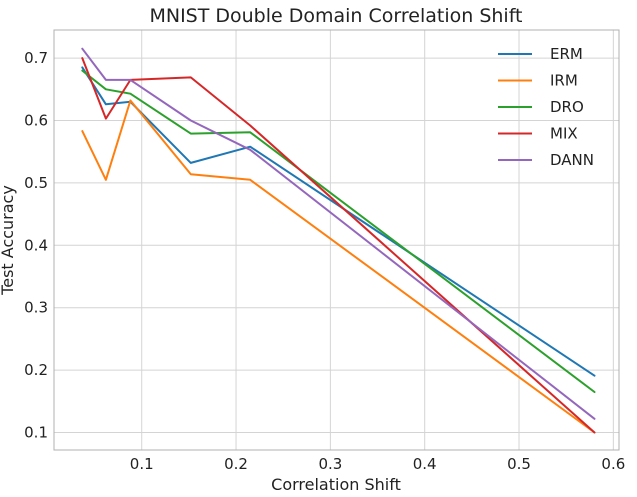 The image size is (637, 497). Describe the element at coordinates (538, 134) in the screenshot. I see `legend-item-mix: MIX` at that location.